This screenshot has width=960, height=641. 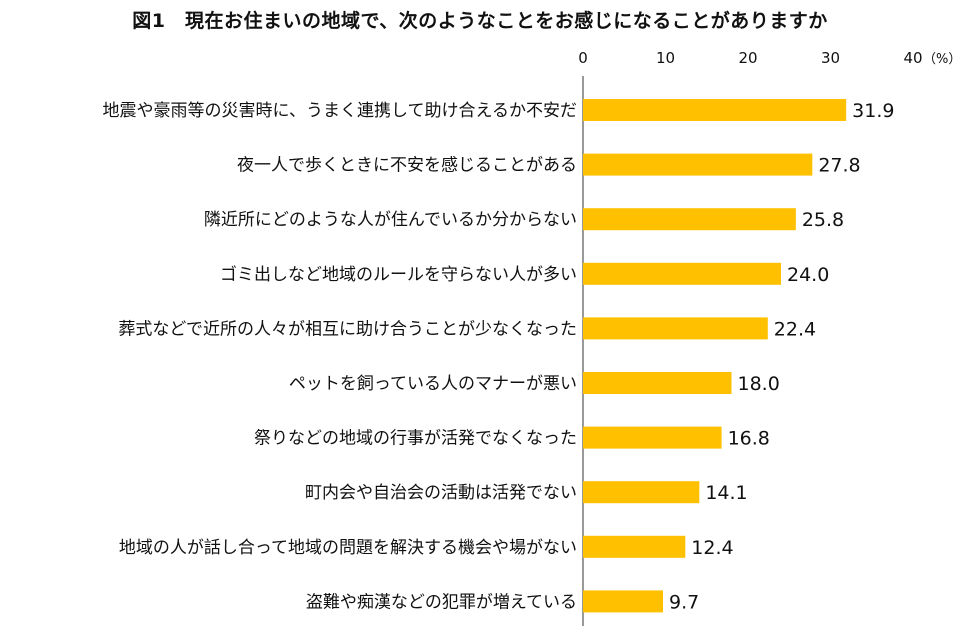 What do you see at coordinates (823, 220) in the screenshot?
I see `value-label-3: 25.8` at bounding box center [823, 220].